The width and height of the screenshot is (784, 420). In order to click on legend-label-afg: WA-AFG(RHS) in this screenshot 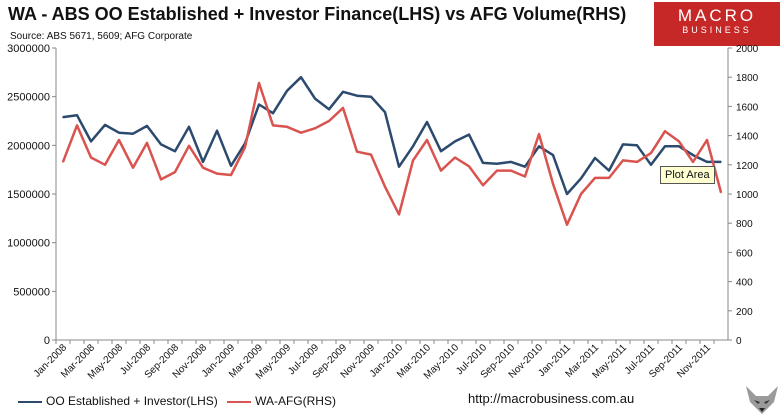, I will do `click(295, 401)`.